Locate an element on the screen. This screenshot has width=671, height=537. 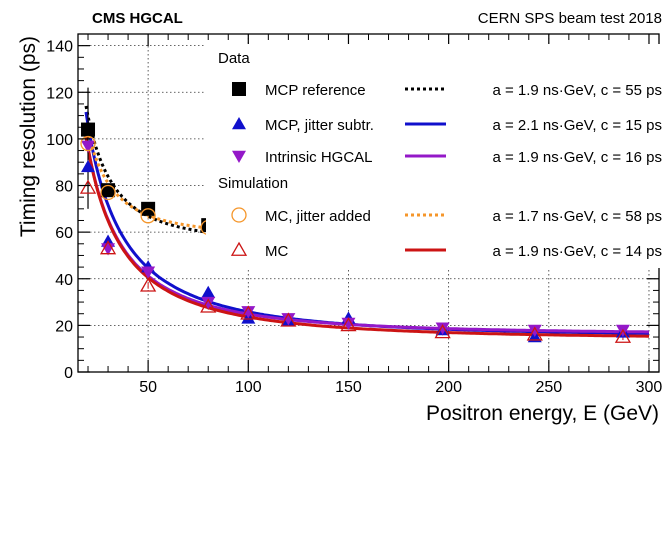
legend-marker-mcp_jit is located at coordinates (239, 123).